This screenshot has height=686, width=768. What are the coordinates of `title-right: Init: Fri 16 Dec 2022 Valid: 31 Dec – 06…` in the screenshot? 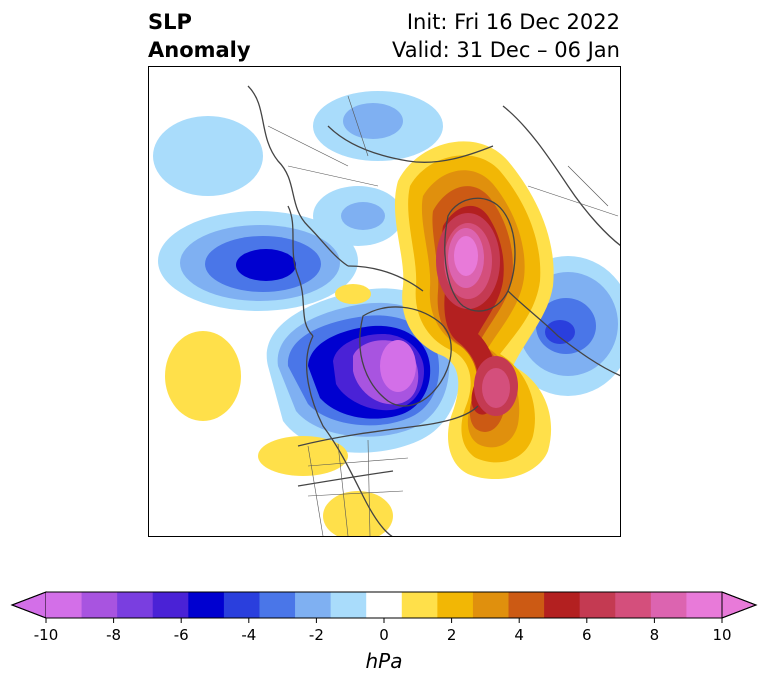 It's located at (506, 36).